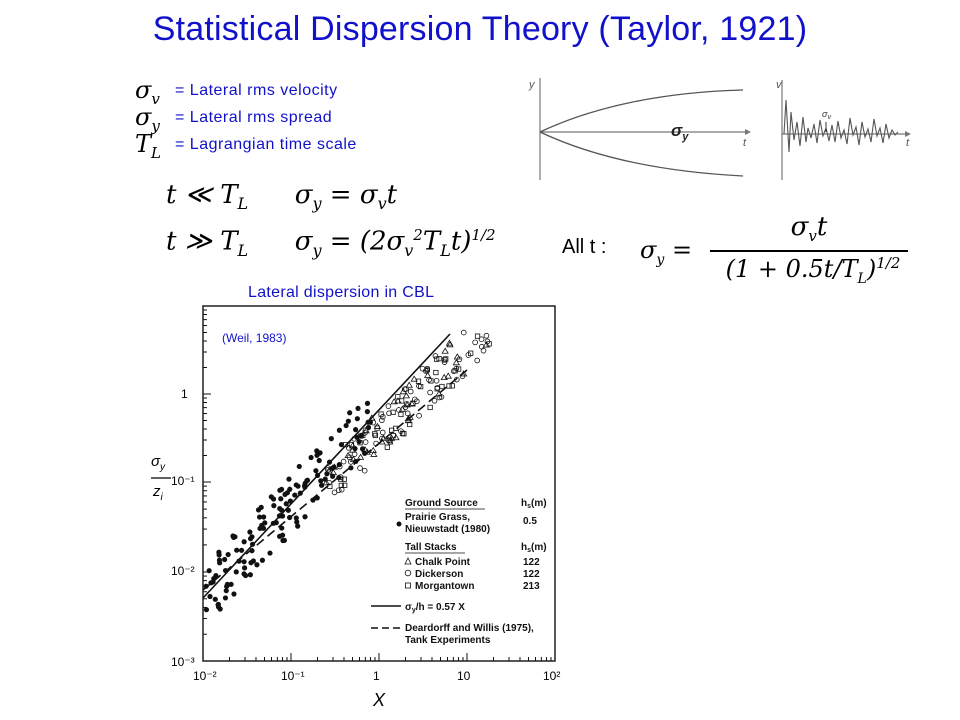 This screenshot has width=960, height=720. Describe the element at coordinates (584, 247) in the screenshot. I see `all-t-label: All t :` at that location.